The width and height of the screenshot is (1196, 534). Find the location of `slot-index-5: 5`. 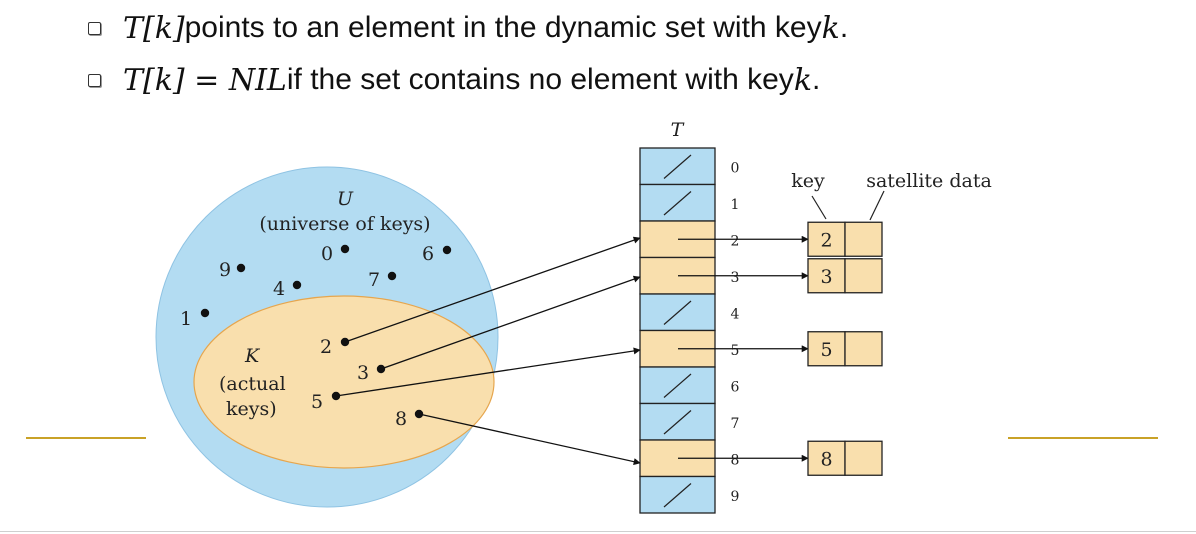

slot-index-5: 5 is located at coordinates (735, 351).